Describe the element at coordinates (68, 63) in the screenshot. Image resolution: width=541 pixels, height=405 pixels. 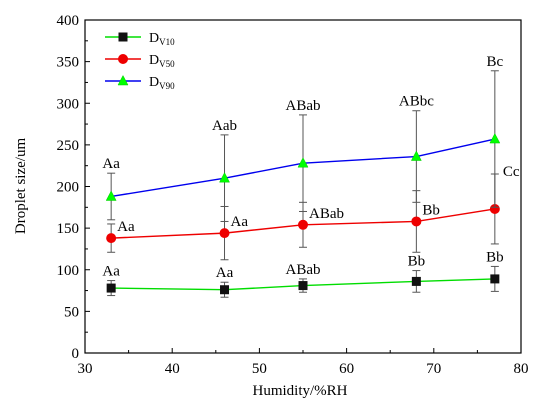
I see `y-tick-label: 350` at that location.